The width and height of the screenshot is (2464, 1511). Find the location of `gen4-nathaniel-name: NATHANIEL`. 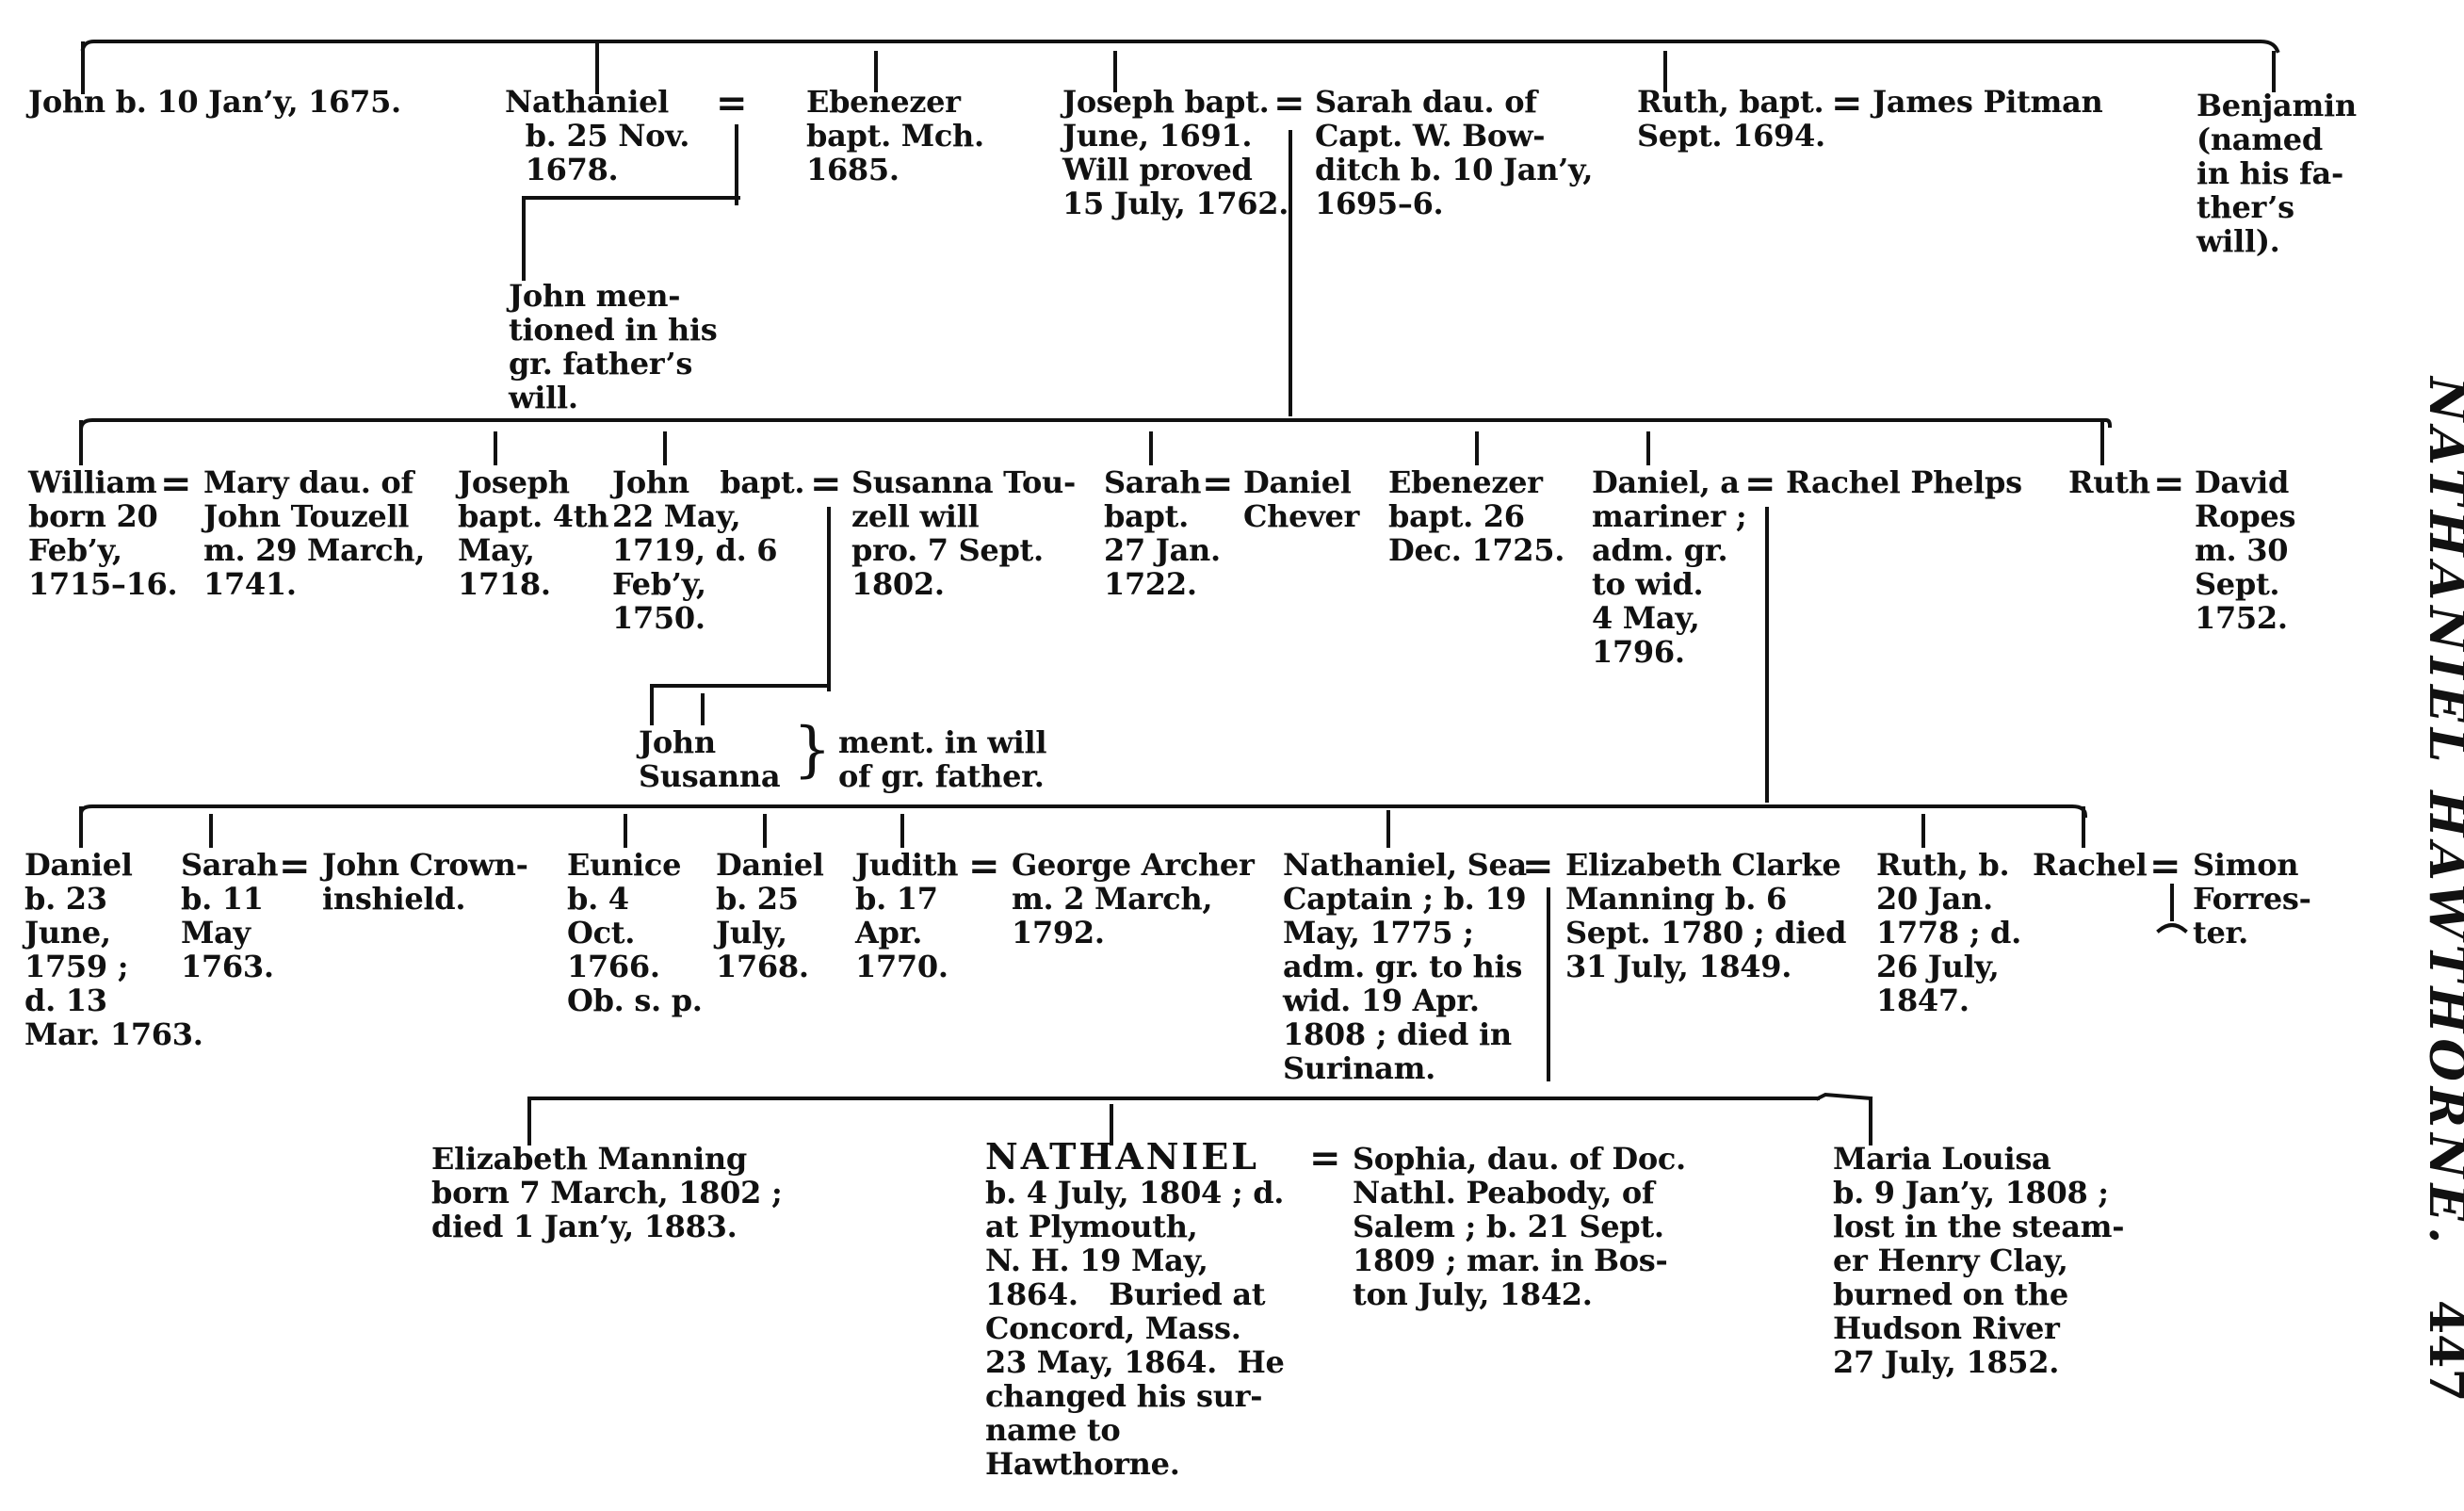

gen4-nathaniel-name: NATHANIEL is located at coordinates (1122, 1156).